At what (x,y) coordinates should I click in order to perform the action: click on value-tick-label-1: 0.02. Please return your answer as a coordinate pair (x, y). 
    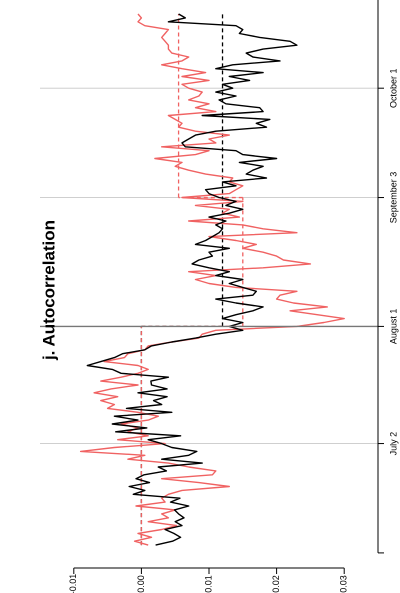
    Looking at the image, I should click on (276, 584).